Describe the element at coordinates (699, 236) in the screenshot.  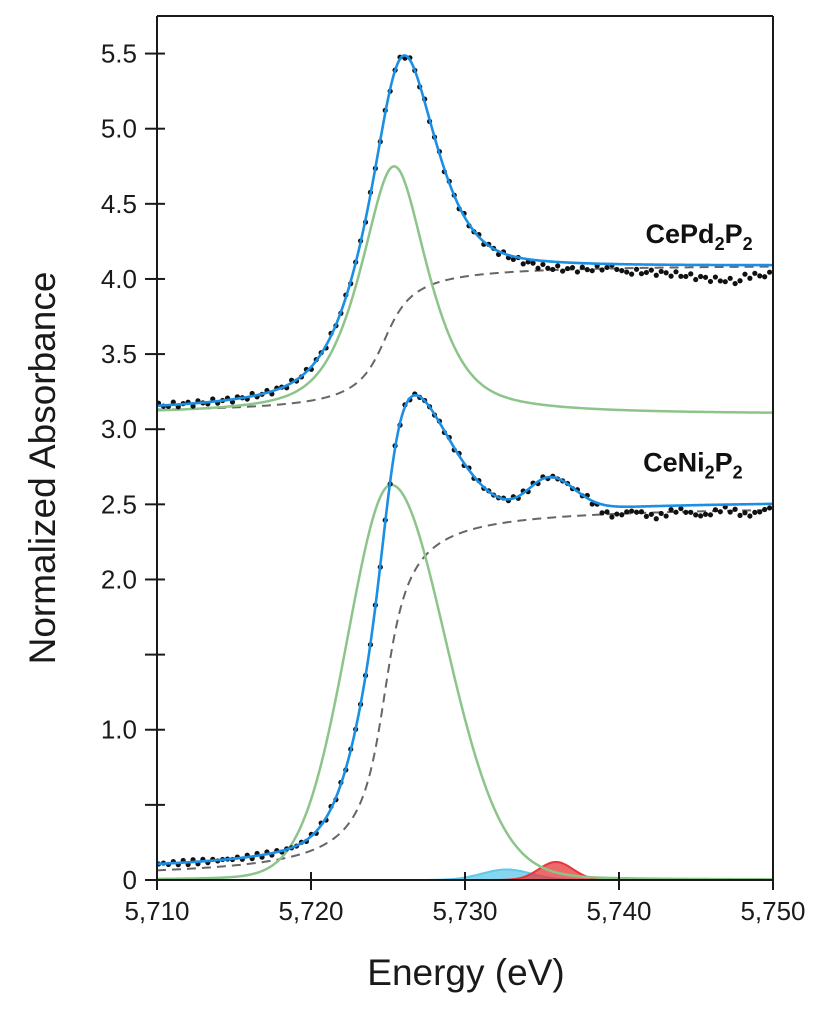
I see `cepd2p2-label: CePd2P2` at that location.